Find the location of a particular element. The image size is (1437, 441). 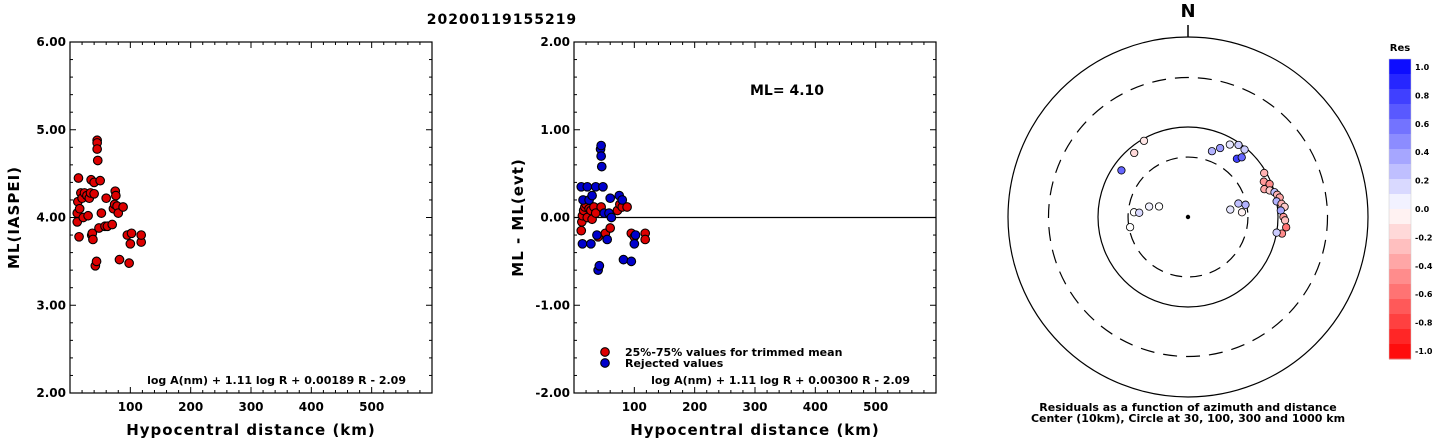

epicenter-marker is located at coordinates (1188, 217).